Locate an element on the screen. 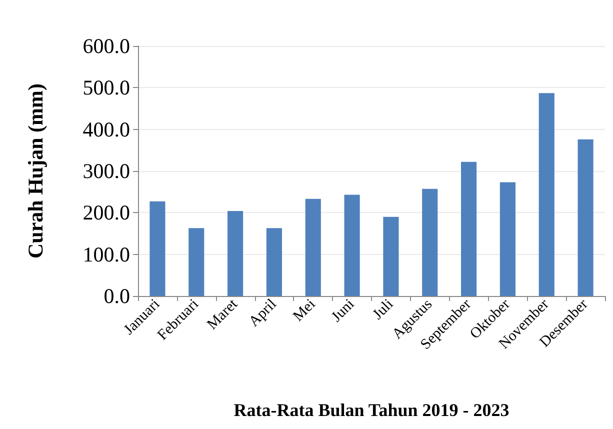 The width and height of the screenshot is (613, 429). y-tick-label: 200.0 is located at coordinates (106, 212).